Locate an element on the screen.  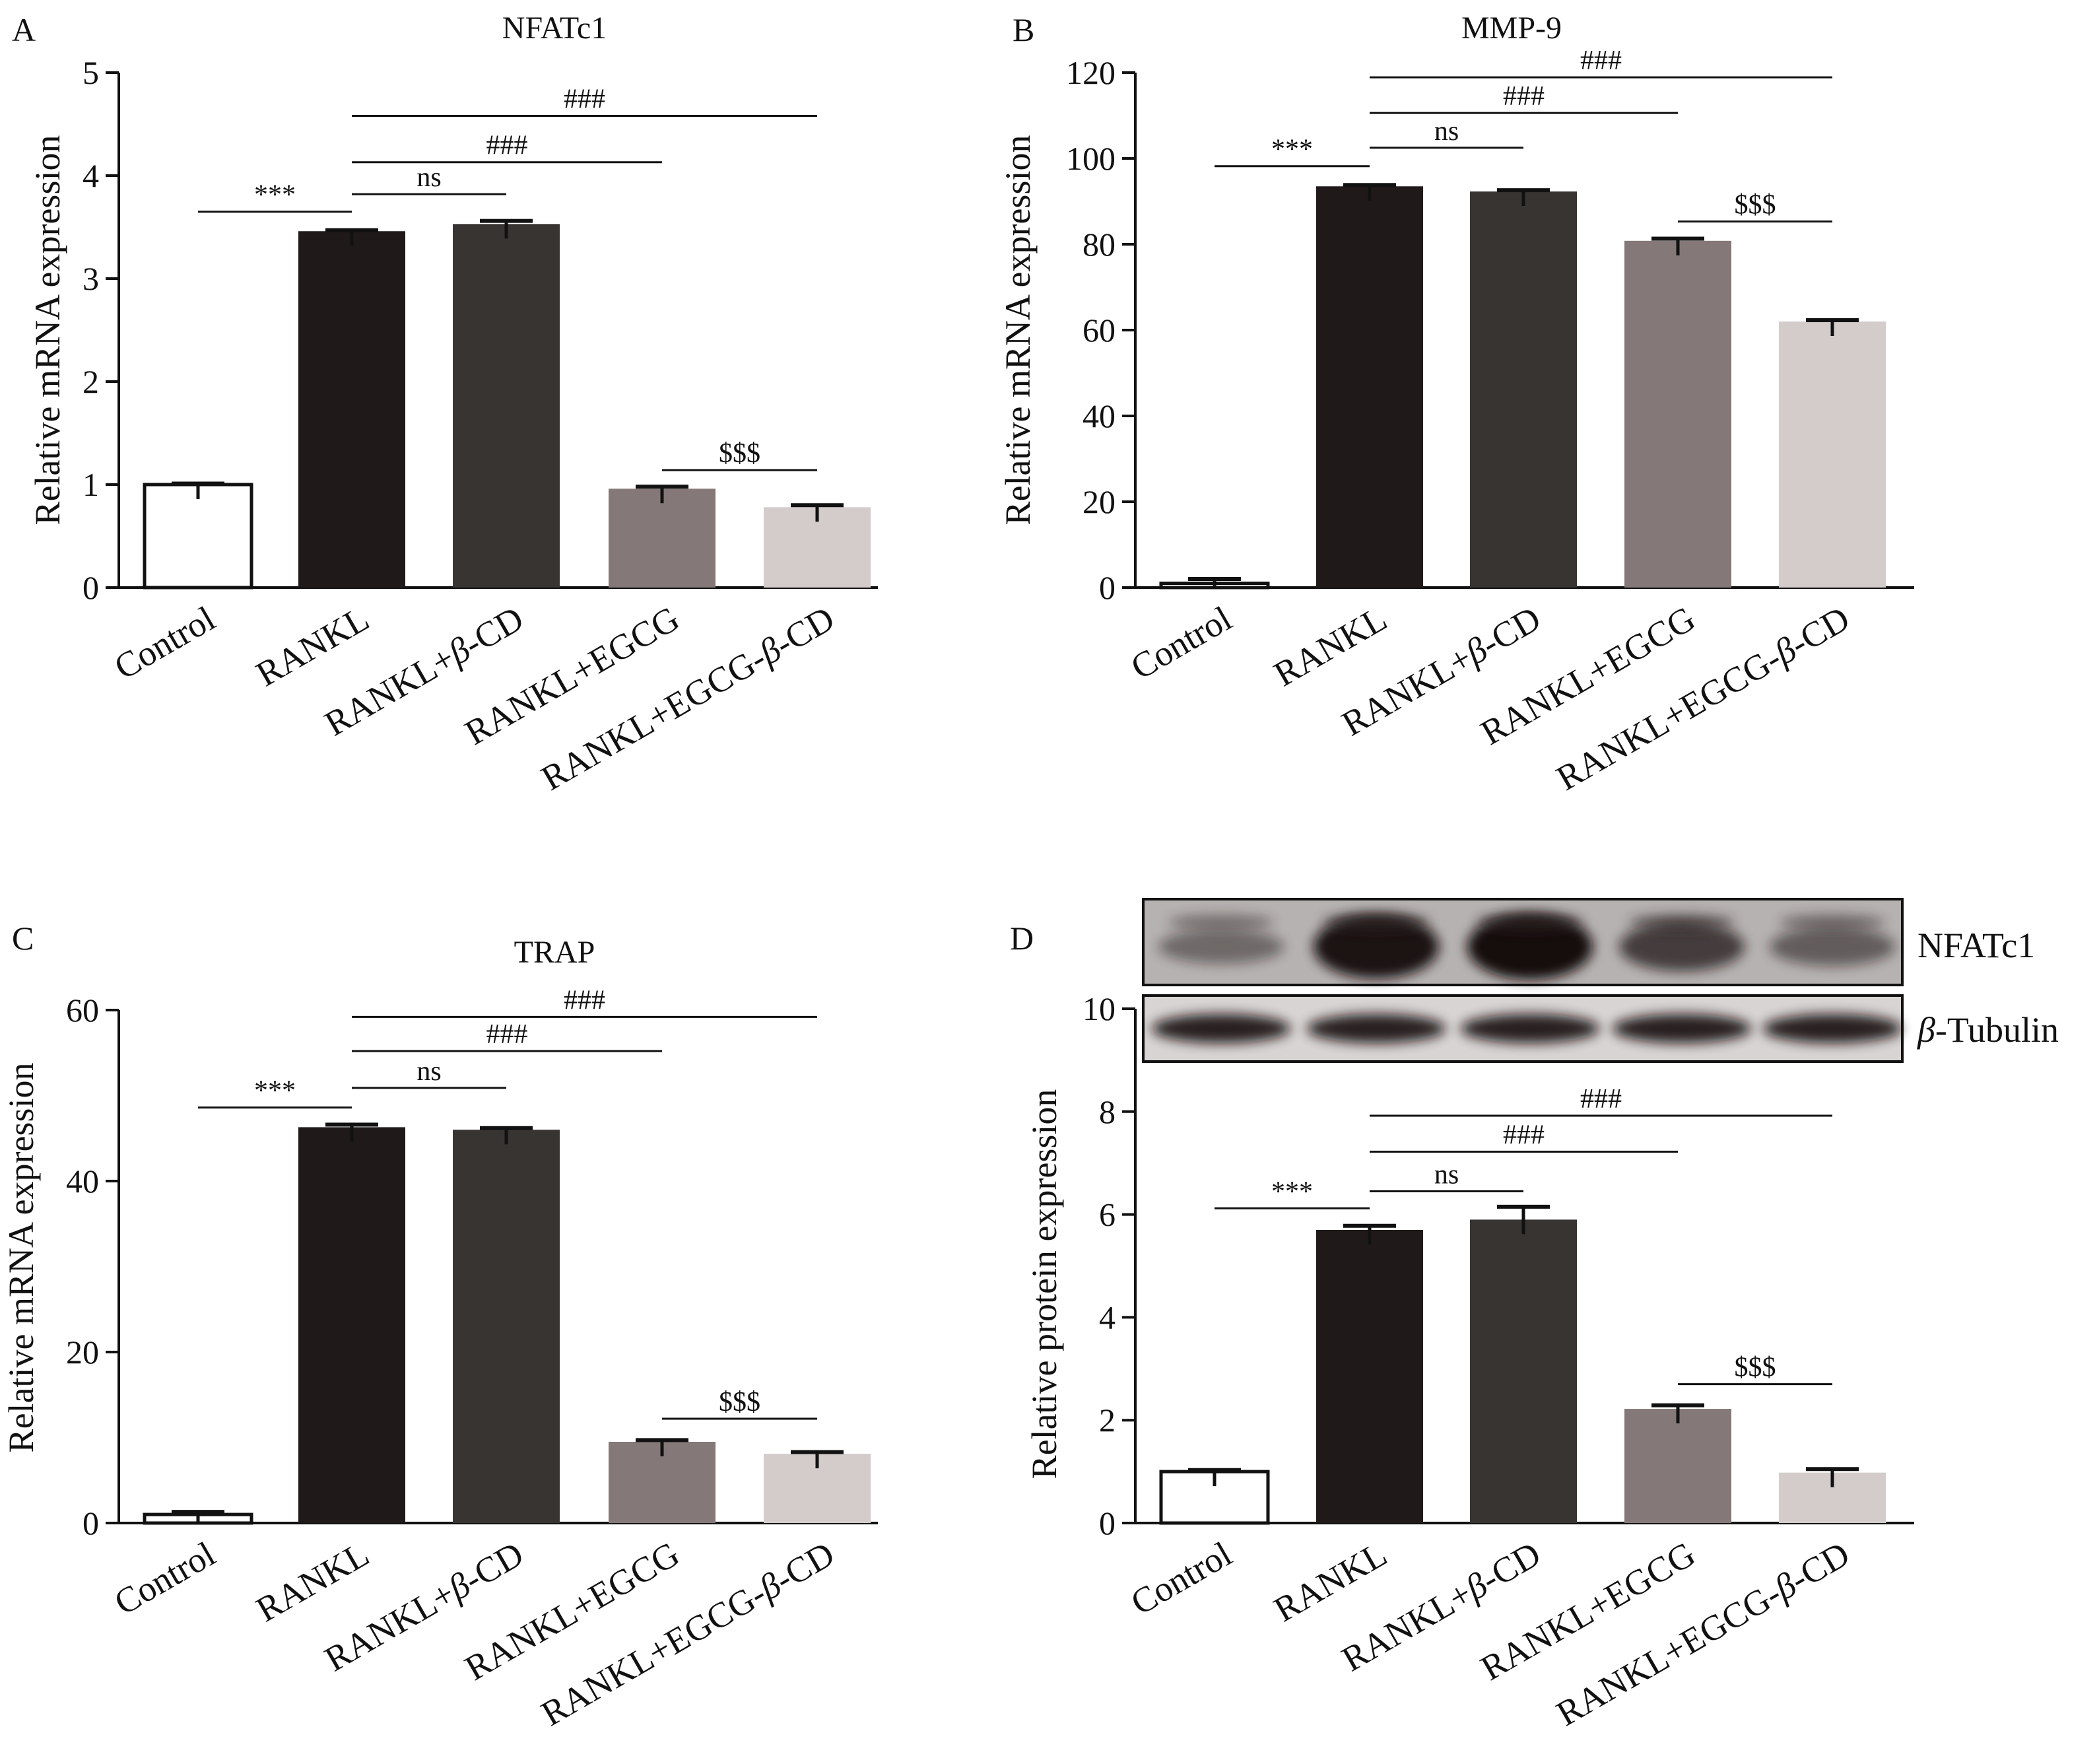
y-tick-label: 3 is located at coordinates (91, 278).